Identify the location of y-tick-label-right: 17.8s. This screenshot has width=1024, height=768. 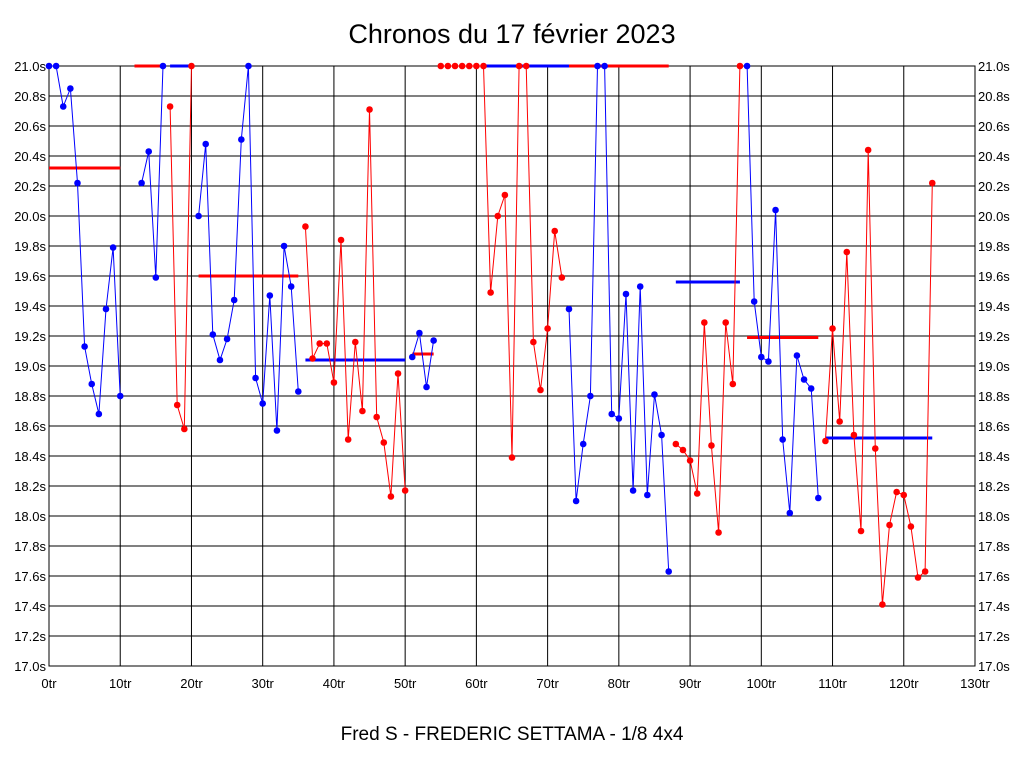
(994, 546).